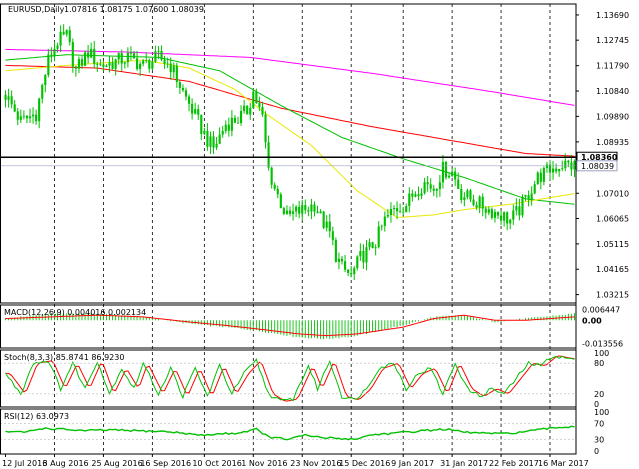 The image size is (639, 469). Describe the element at coordinates (612, 269) in the screenshot. I see `price-tick-label: 1.04165` at that location.